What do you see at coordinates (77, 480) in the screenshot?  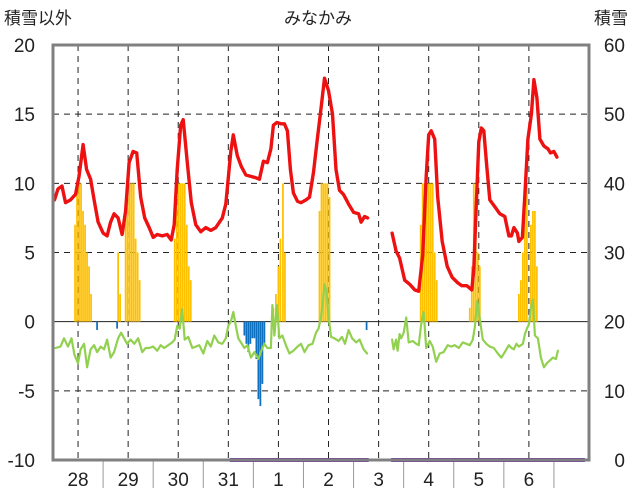 I see `x-tick-label: 28` at bounding box center [77, 480].